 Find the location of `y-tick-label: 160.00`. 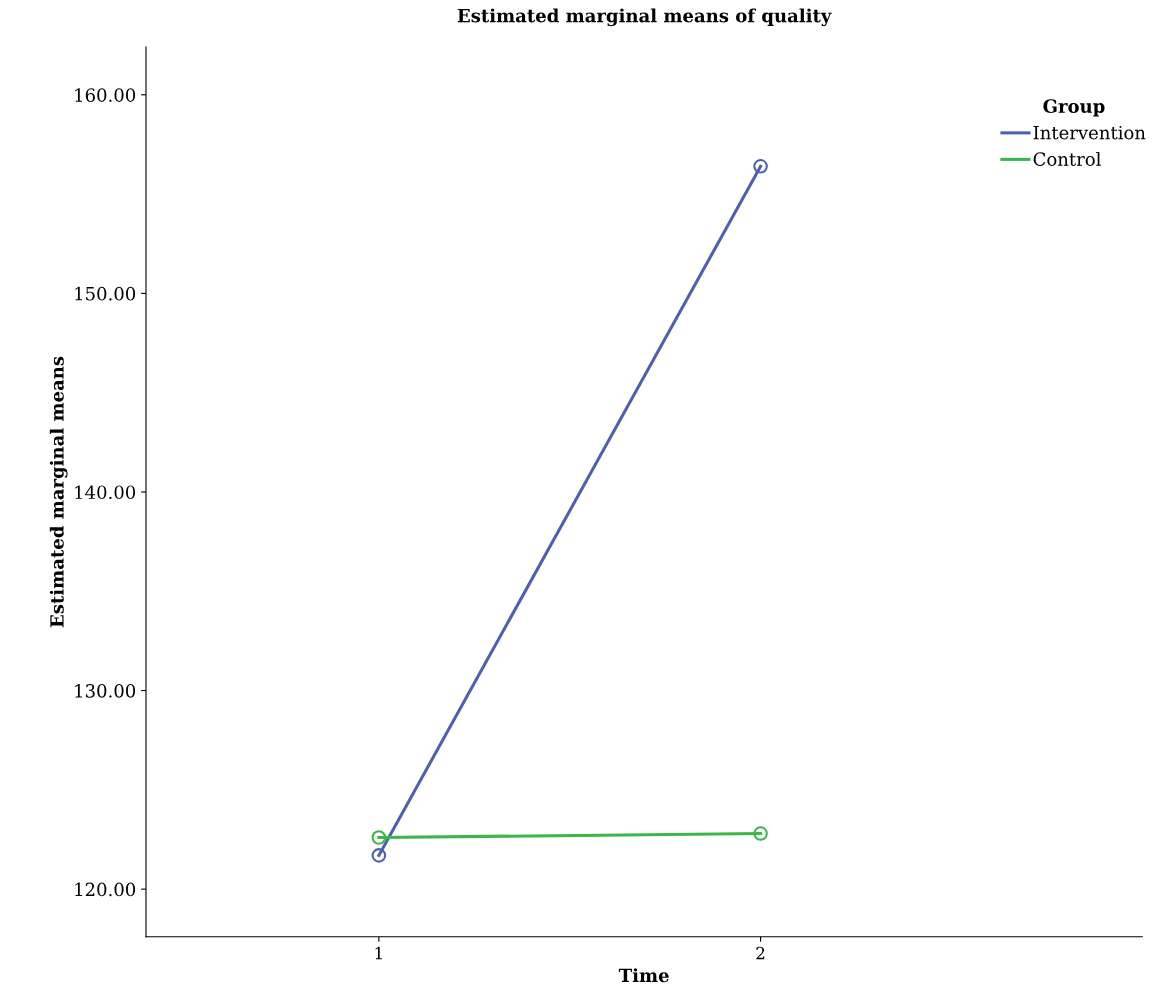

y-tick-label: 160.00 is located at coordinates (105, 95).